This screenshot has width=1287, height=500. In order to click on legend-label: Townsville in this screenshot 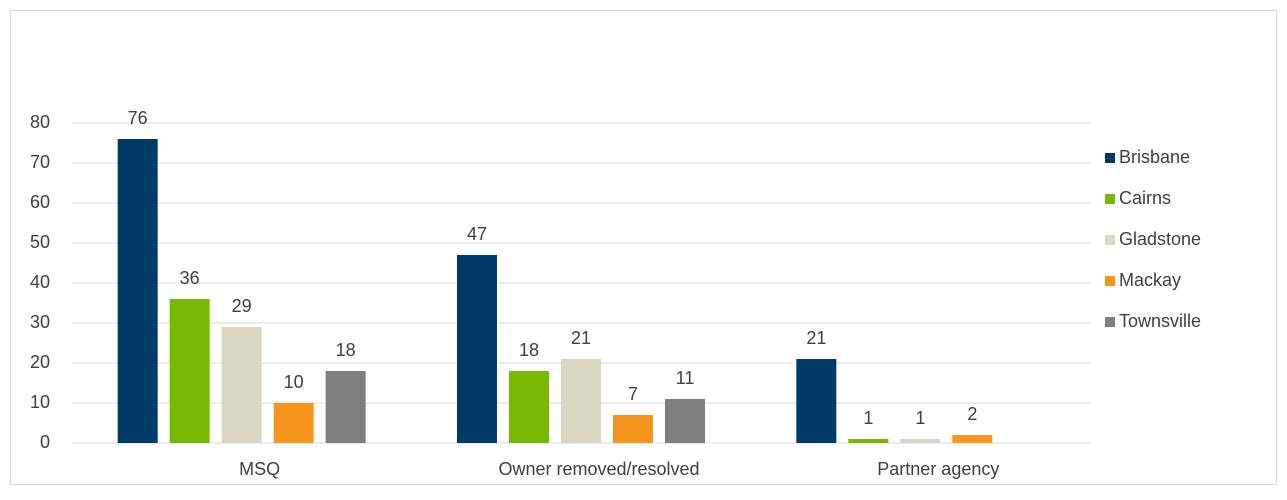, I will do `click(1160, 321)`.